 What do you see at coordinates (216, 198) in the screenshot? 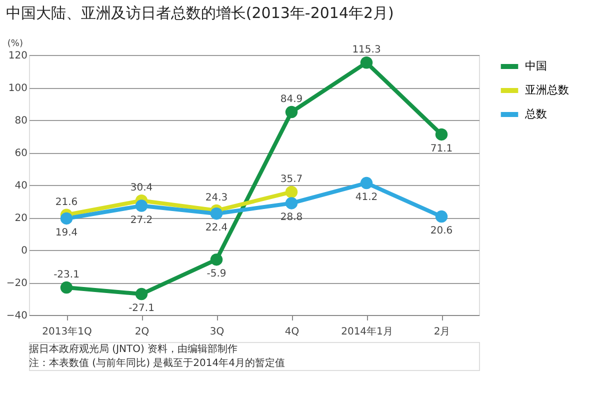
I see `data-label: 24.3` at bounding box center [216, 198].